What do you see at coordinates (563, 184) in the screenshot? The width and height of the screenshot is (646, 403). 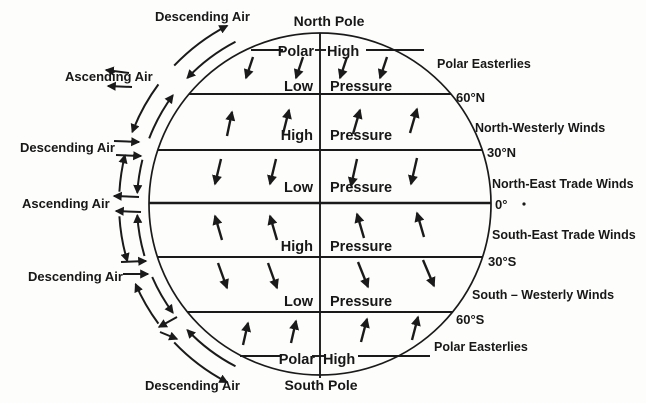 I see `wind-label: North-East Trade Winds` at bounding box center [563, 184].